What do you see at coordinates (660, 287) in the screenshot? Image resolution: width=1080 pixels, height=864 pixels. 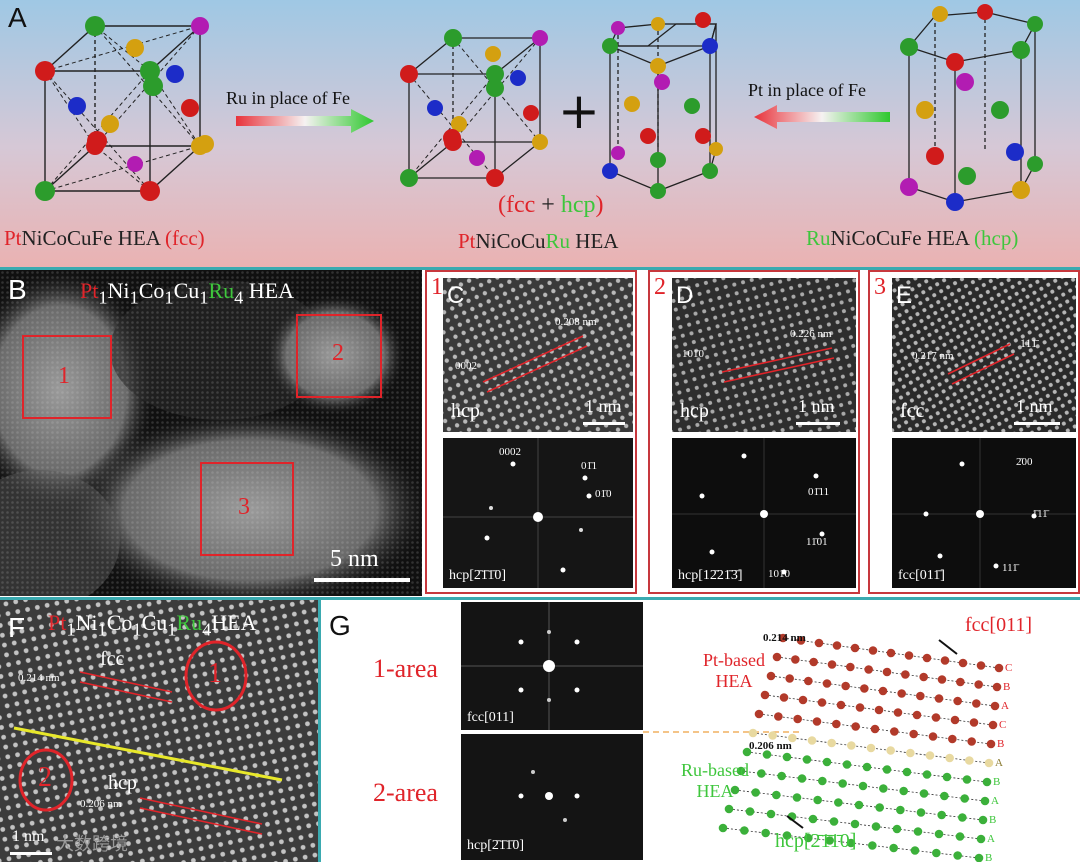 I see `panel-d-index: 2` at bounding box center [660, 287].